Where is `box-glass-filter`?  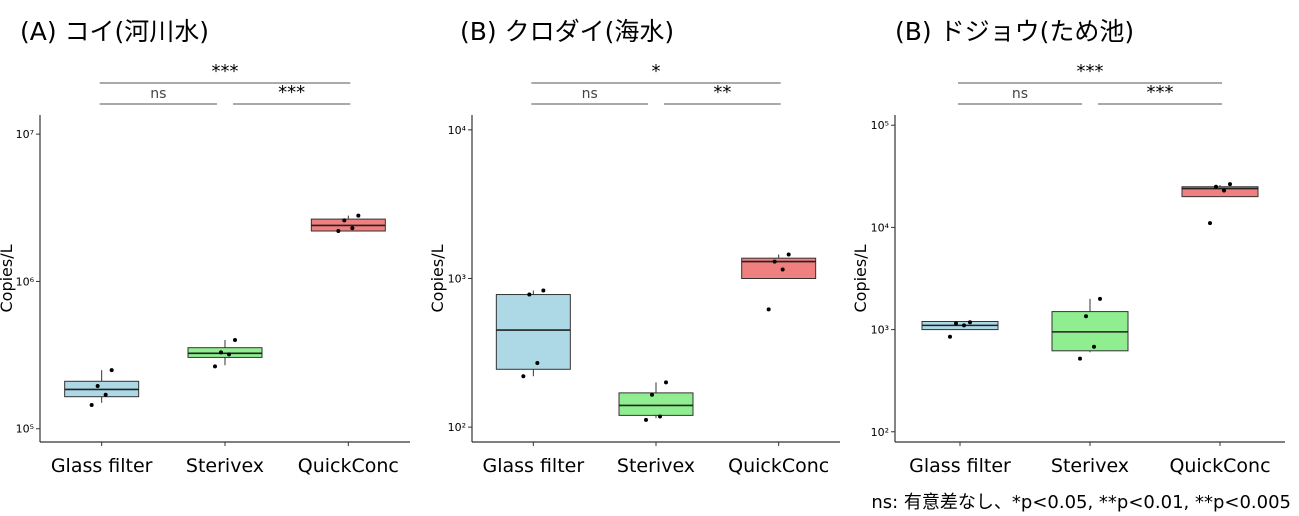
box-glass-filter is located at coordinates (533, 332).